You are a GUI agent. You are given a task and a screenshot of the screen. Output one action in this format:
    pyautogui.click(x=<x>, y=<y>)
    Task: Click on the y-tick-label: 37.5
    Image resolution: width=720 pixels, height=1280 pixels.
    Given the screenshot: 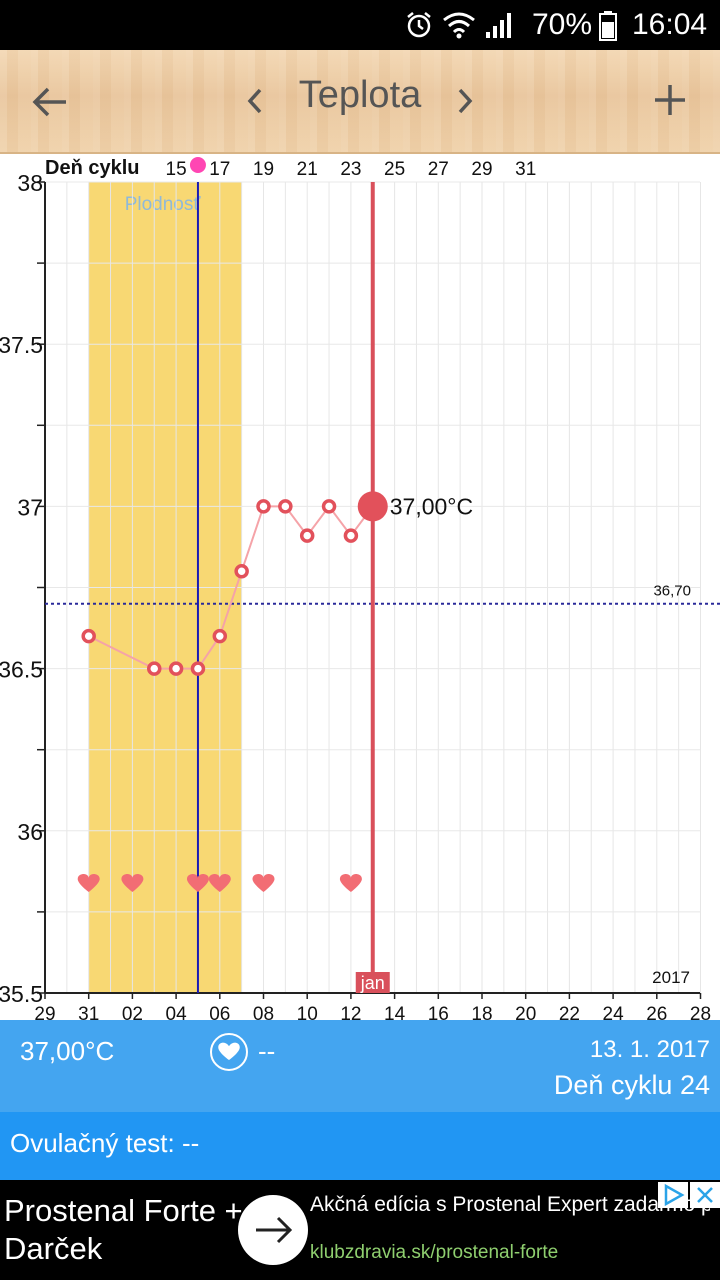 What is the action you would take?
    pyautogui.click(x=21, y=345)
    